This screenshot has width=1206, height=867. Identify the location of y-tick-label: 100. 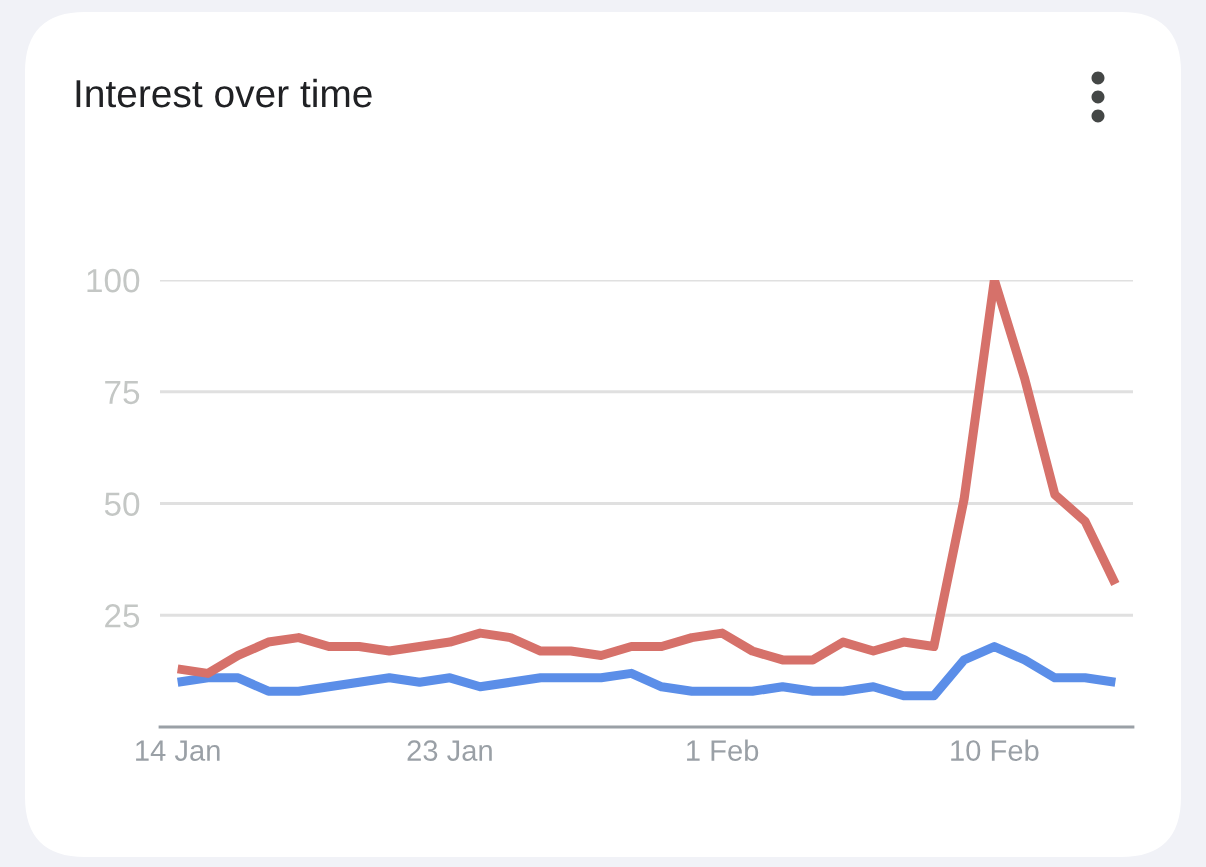
(113, 280).